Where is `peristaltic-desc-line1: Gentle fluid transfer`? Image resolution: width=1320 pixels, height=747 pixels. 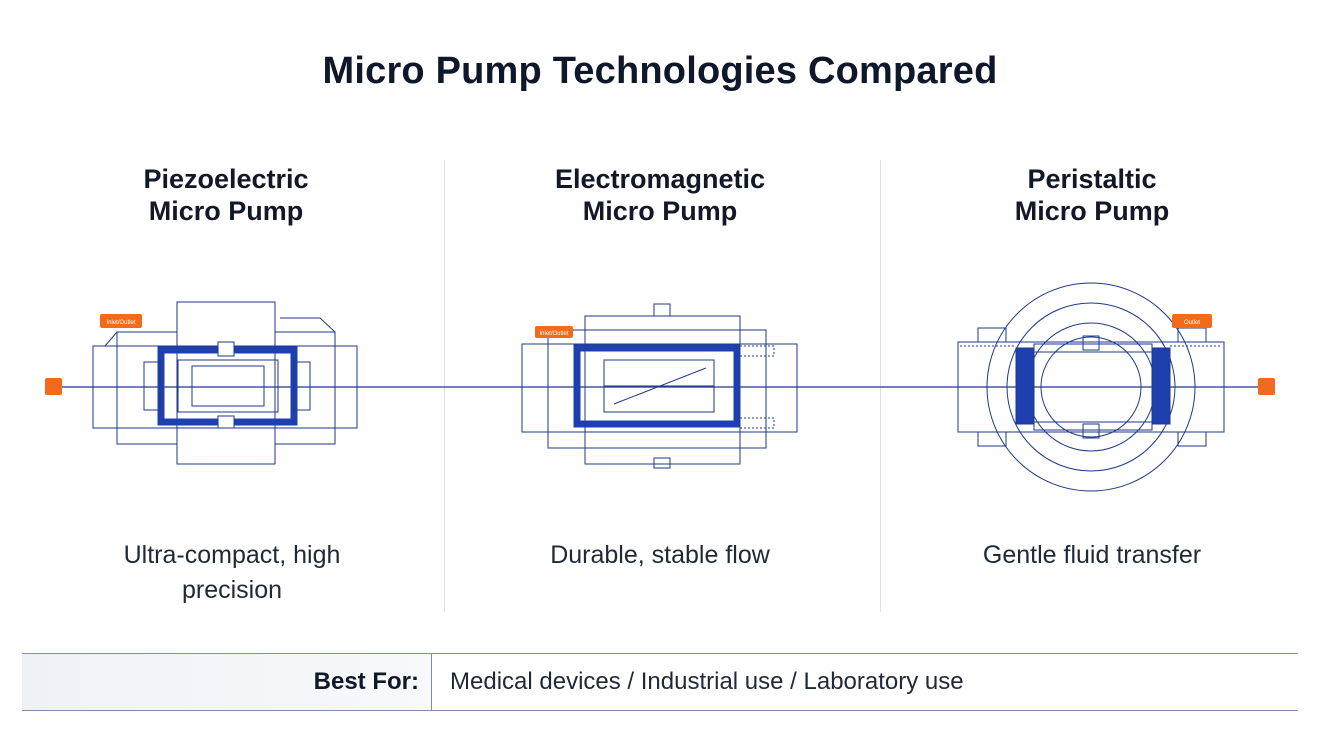 peristaltic-desc-line1: Gentle fluid transfer is located at coordinates (1092, 555).